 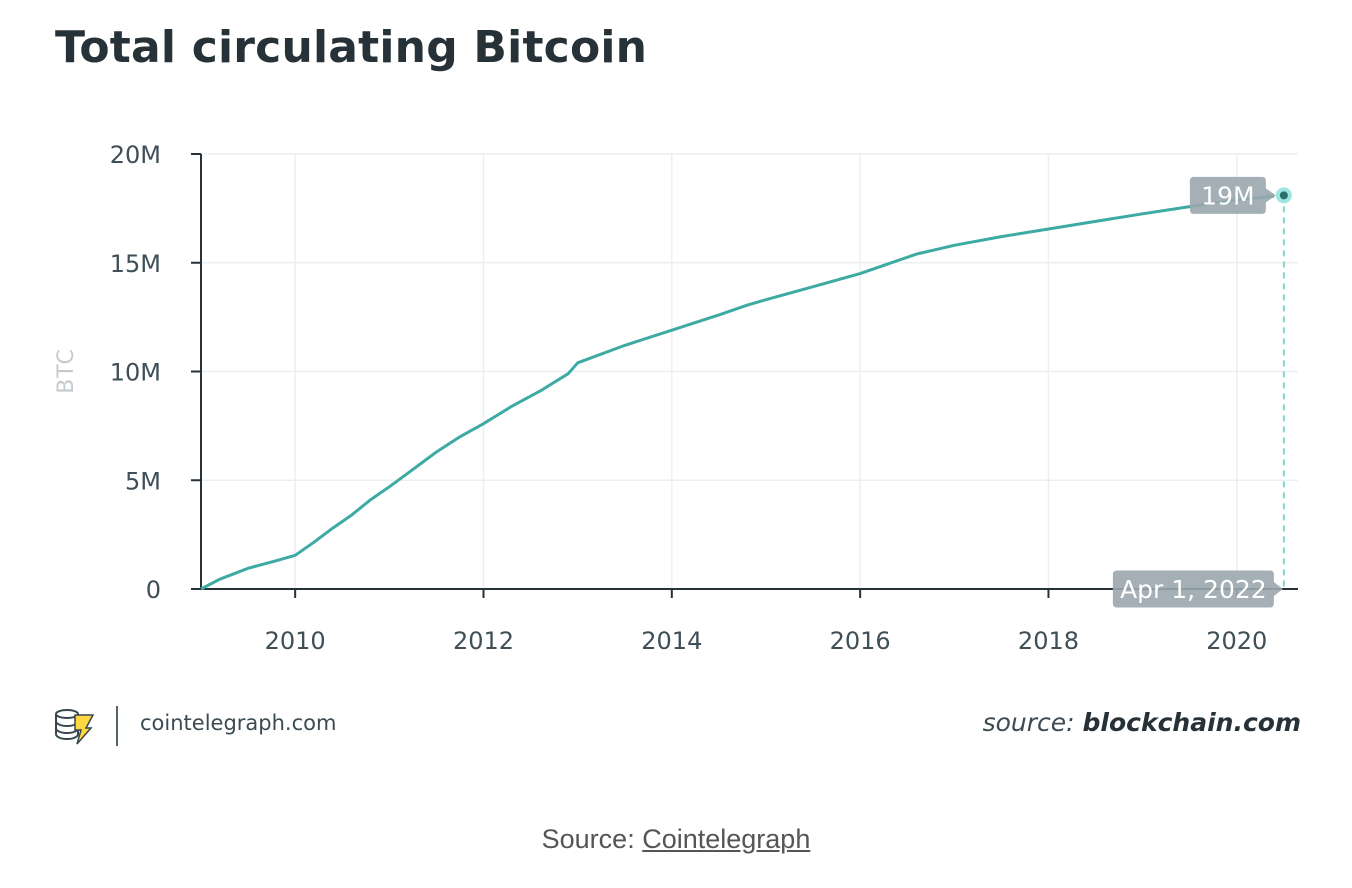 What do you see at coordinates (1028, 722) in the screenshot?
I see `source-prefix: source:` at bounding box center [1028, 722].